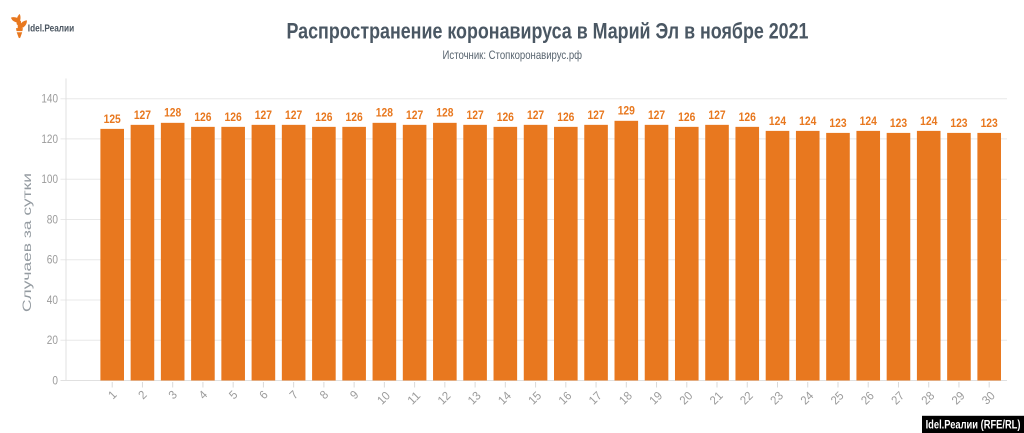  What do you see at coordinates (513, 55) in the screenshot?
I see `svg-text: Источник: Стопкоронавирус.рф` at bounding box center [513, 55].